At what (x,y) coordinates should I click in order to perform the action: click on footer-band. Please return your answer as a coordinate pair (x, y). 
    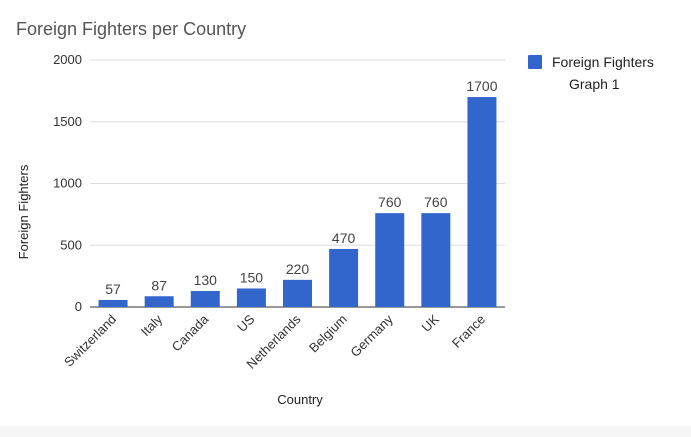
    Looking at the image, I should click on (345, 431).